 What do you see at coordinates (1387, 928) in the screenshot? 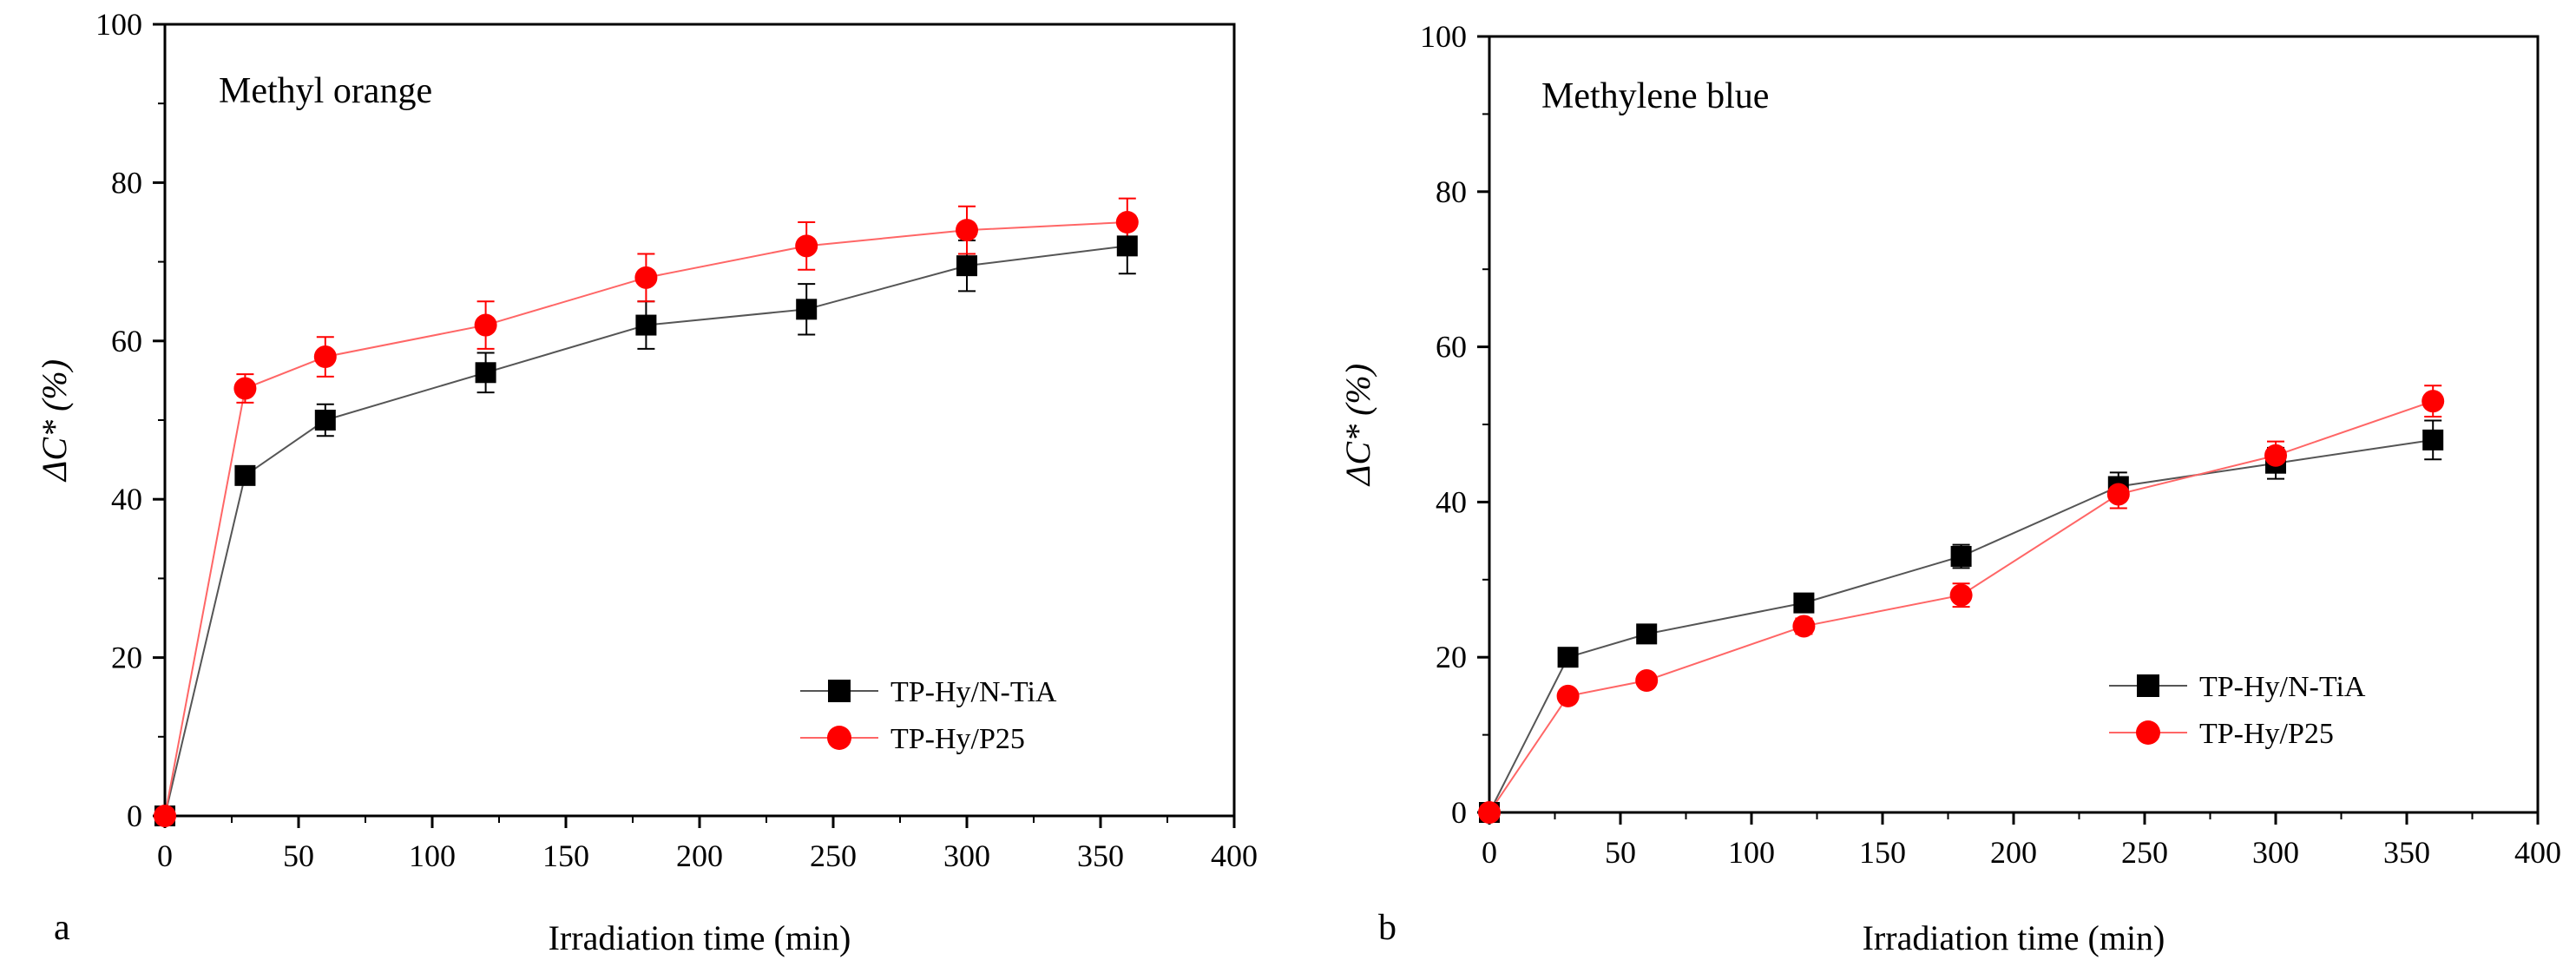
I see `panel-letter: b` at bounding box center [1387, 928].